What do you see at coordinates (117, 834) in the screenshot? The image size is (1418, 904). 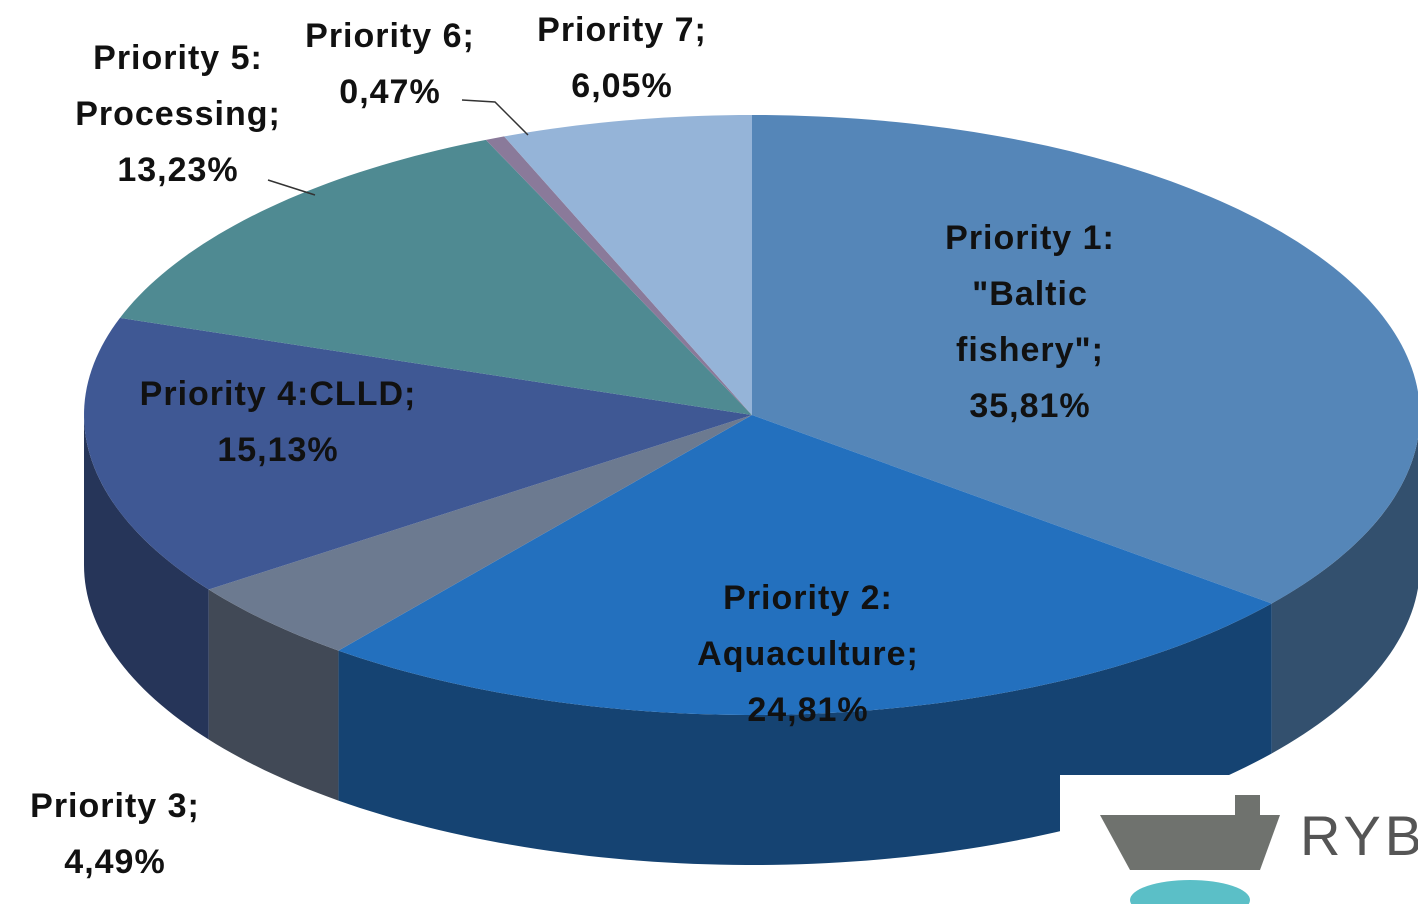 I see `slice-label: Priority 3; 4,49%` at bounding box center [117, 834].